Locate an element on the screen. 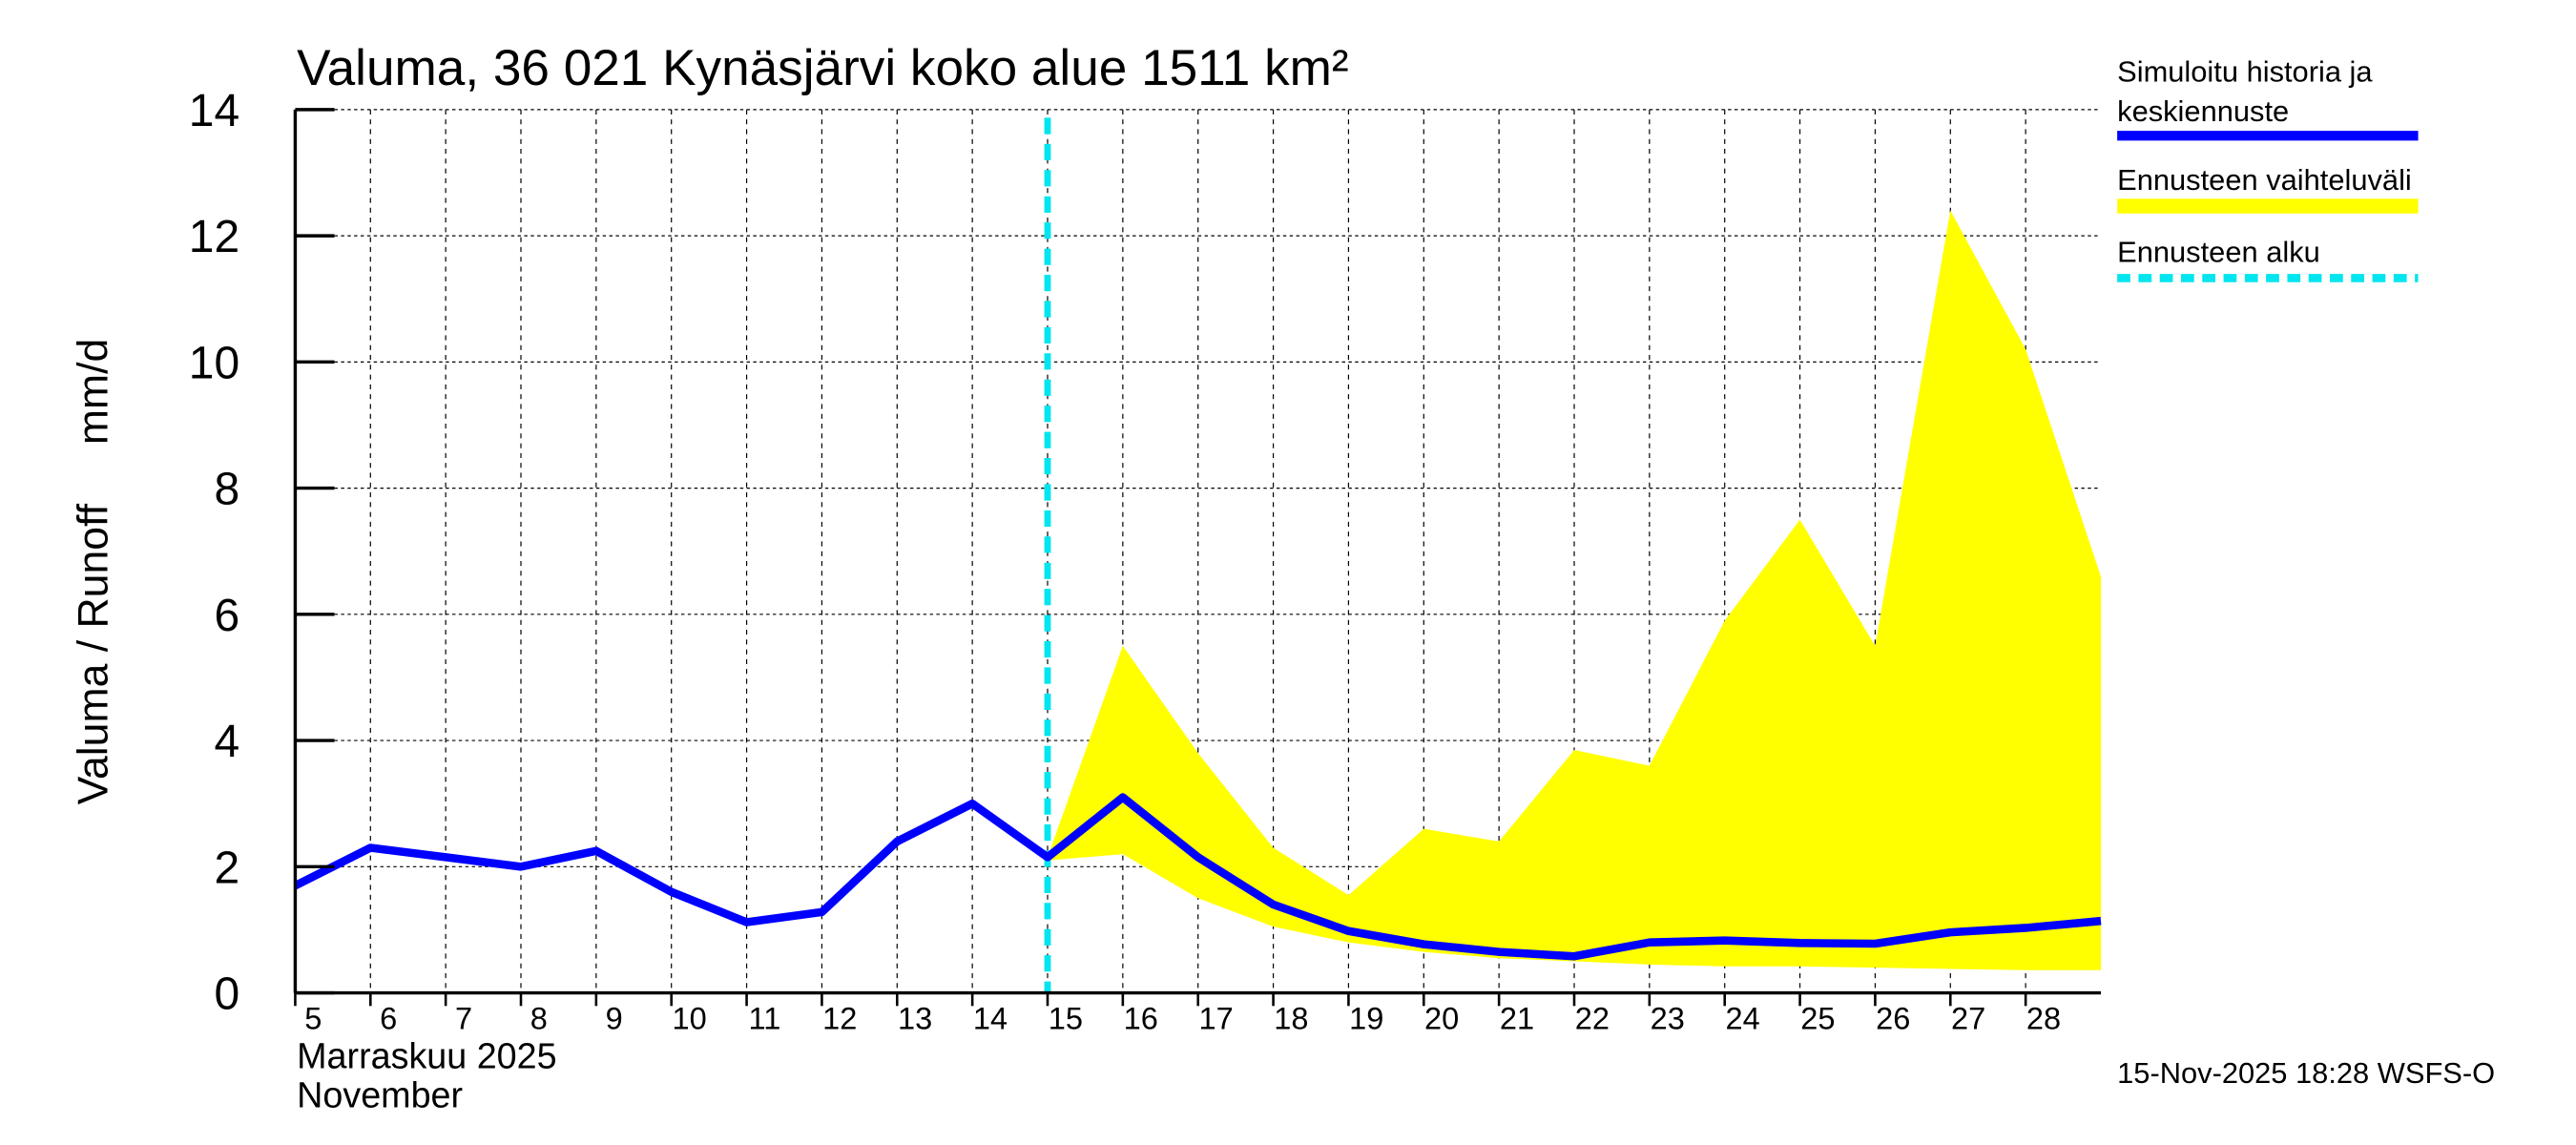  x-tick-label: 27 is located at coordinates (1968, 1018).